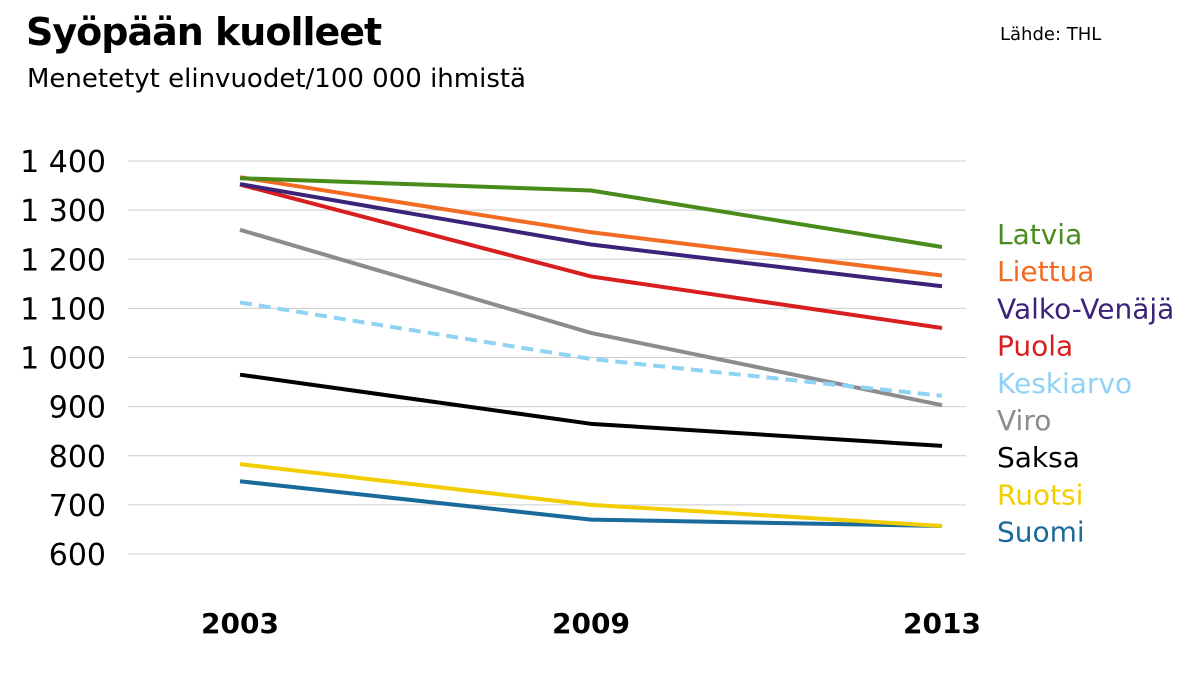 This screenshot has height=674, width=1198. Describe the element at coordinates (63, 309) in the screenshot. I see `y-tick-label: 1 100` at that location.